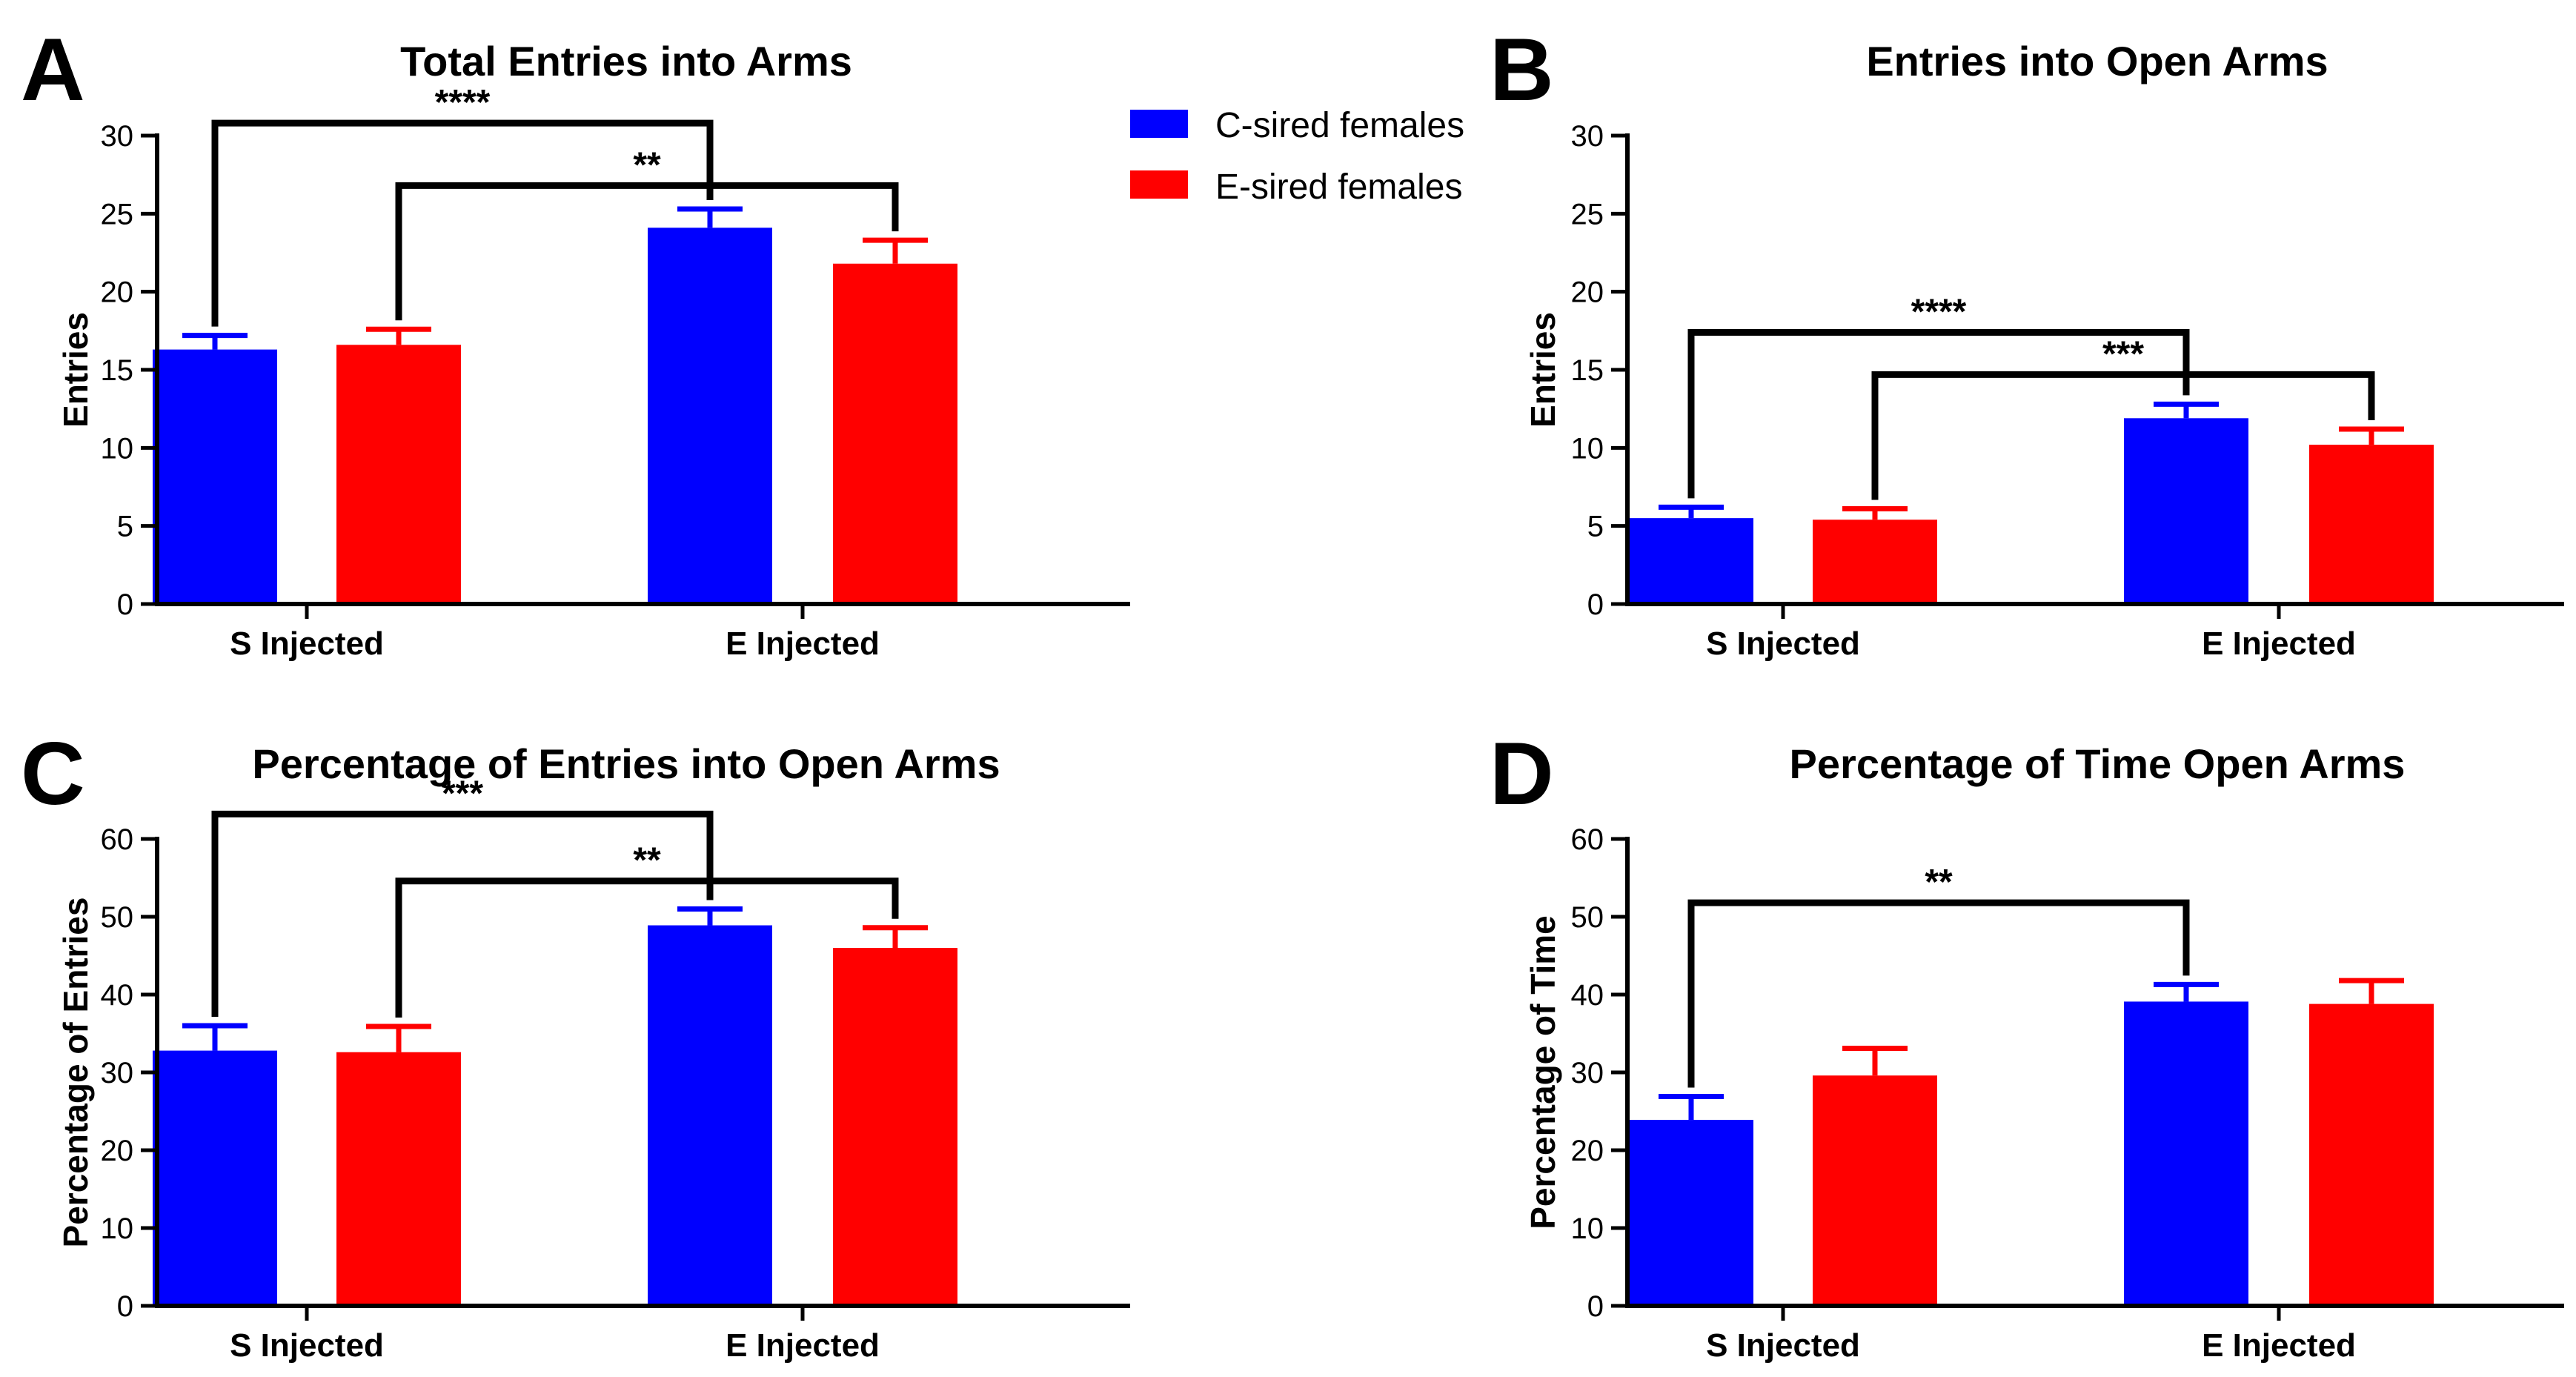  I want to click on y-tick-label-d-30: 30, so click(1587, 1073).